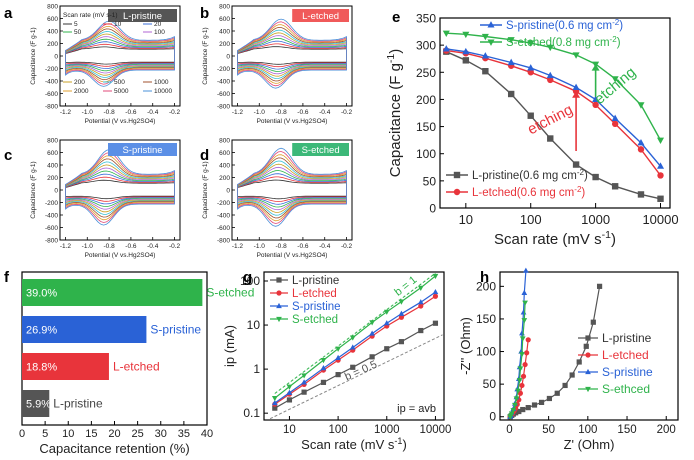  Describe the element at coordinates (405, 286) in the screenshot. I see `guide-label-b1: b = 1` at that location.